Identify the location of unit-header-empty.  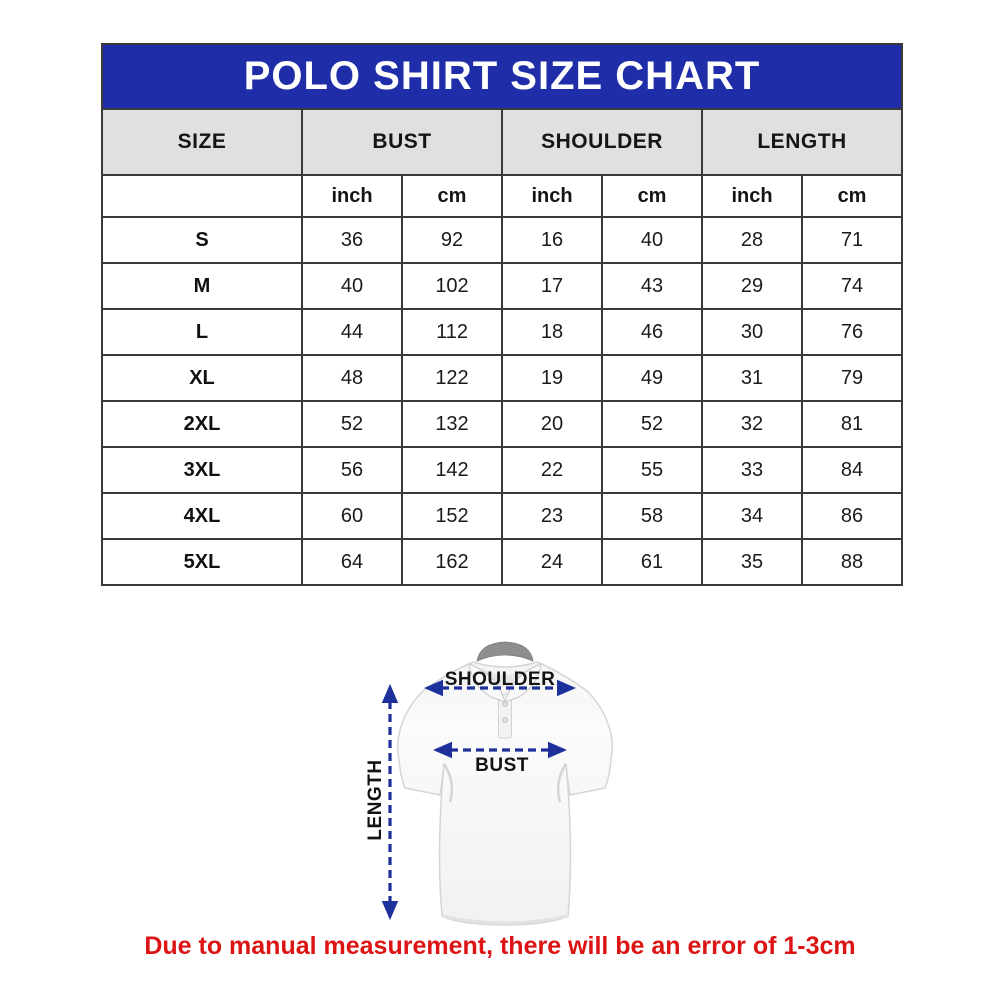
(202, 196).